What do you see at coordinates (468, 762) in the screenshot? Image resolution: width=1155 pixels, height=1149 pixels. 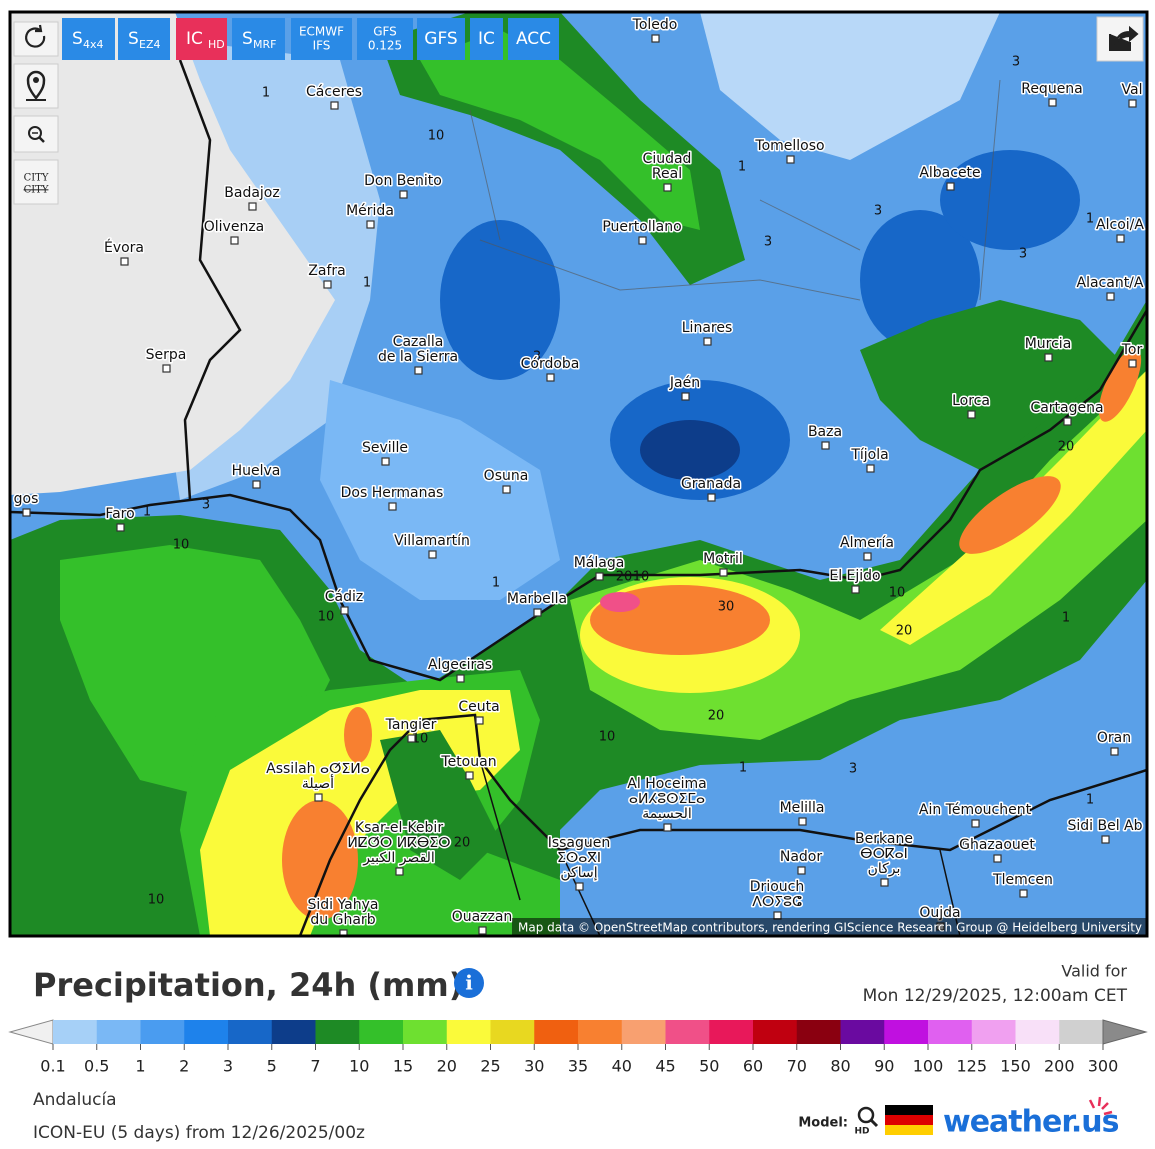 I see `city-label: Tetouan` at bounding box center [468, 762].